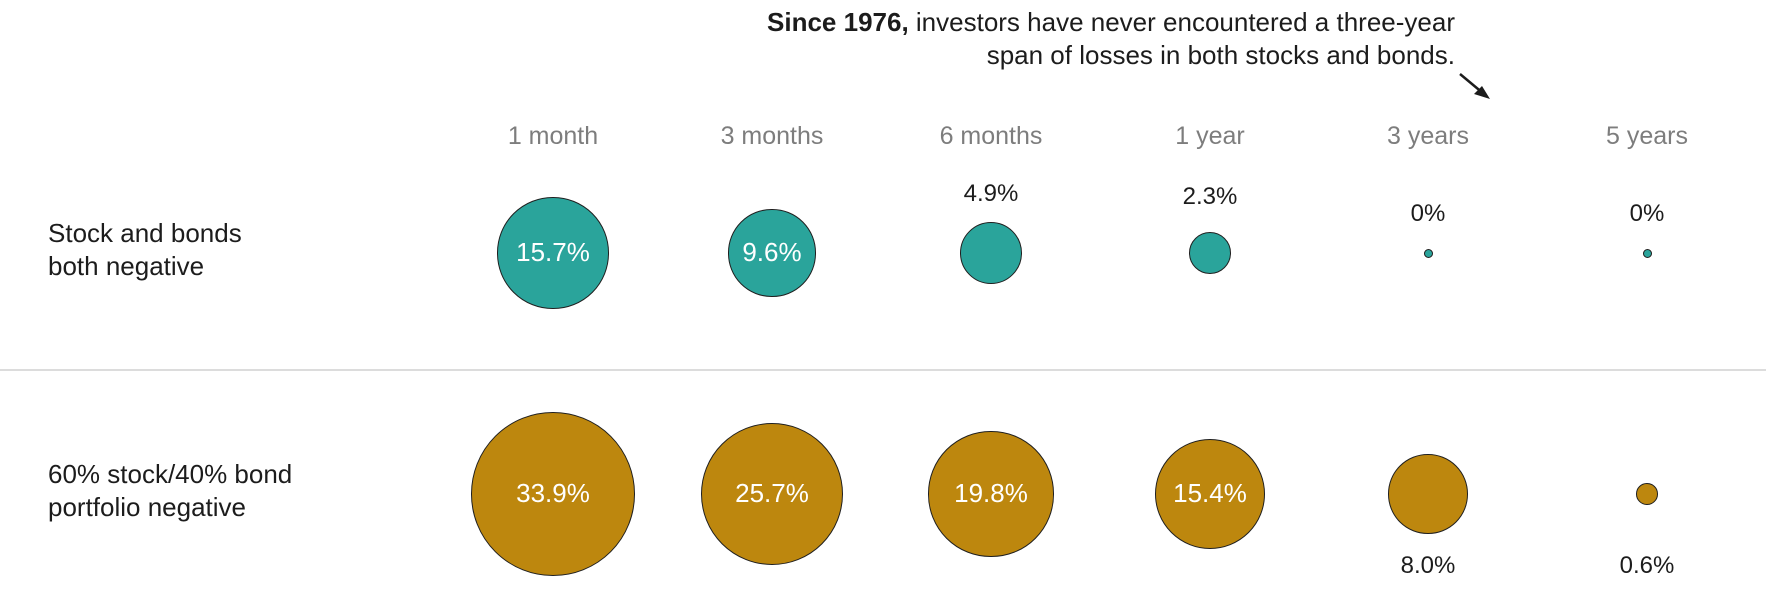 This screenshot has width=1766, height=604. What do you see at coordinates (772, 136) in the screenshot?
I see `column-header-3-months: 3 months` at bounding box center [772, 136].